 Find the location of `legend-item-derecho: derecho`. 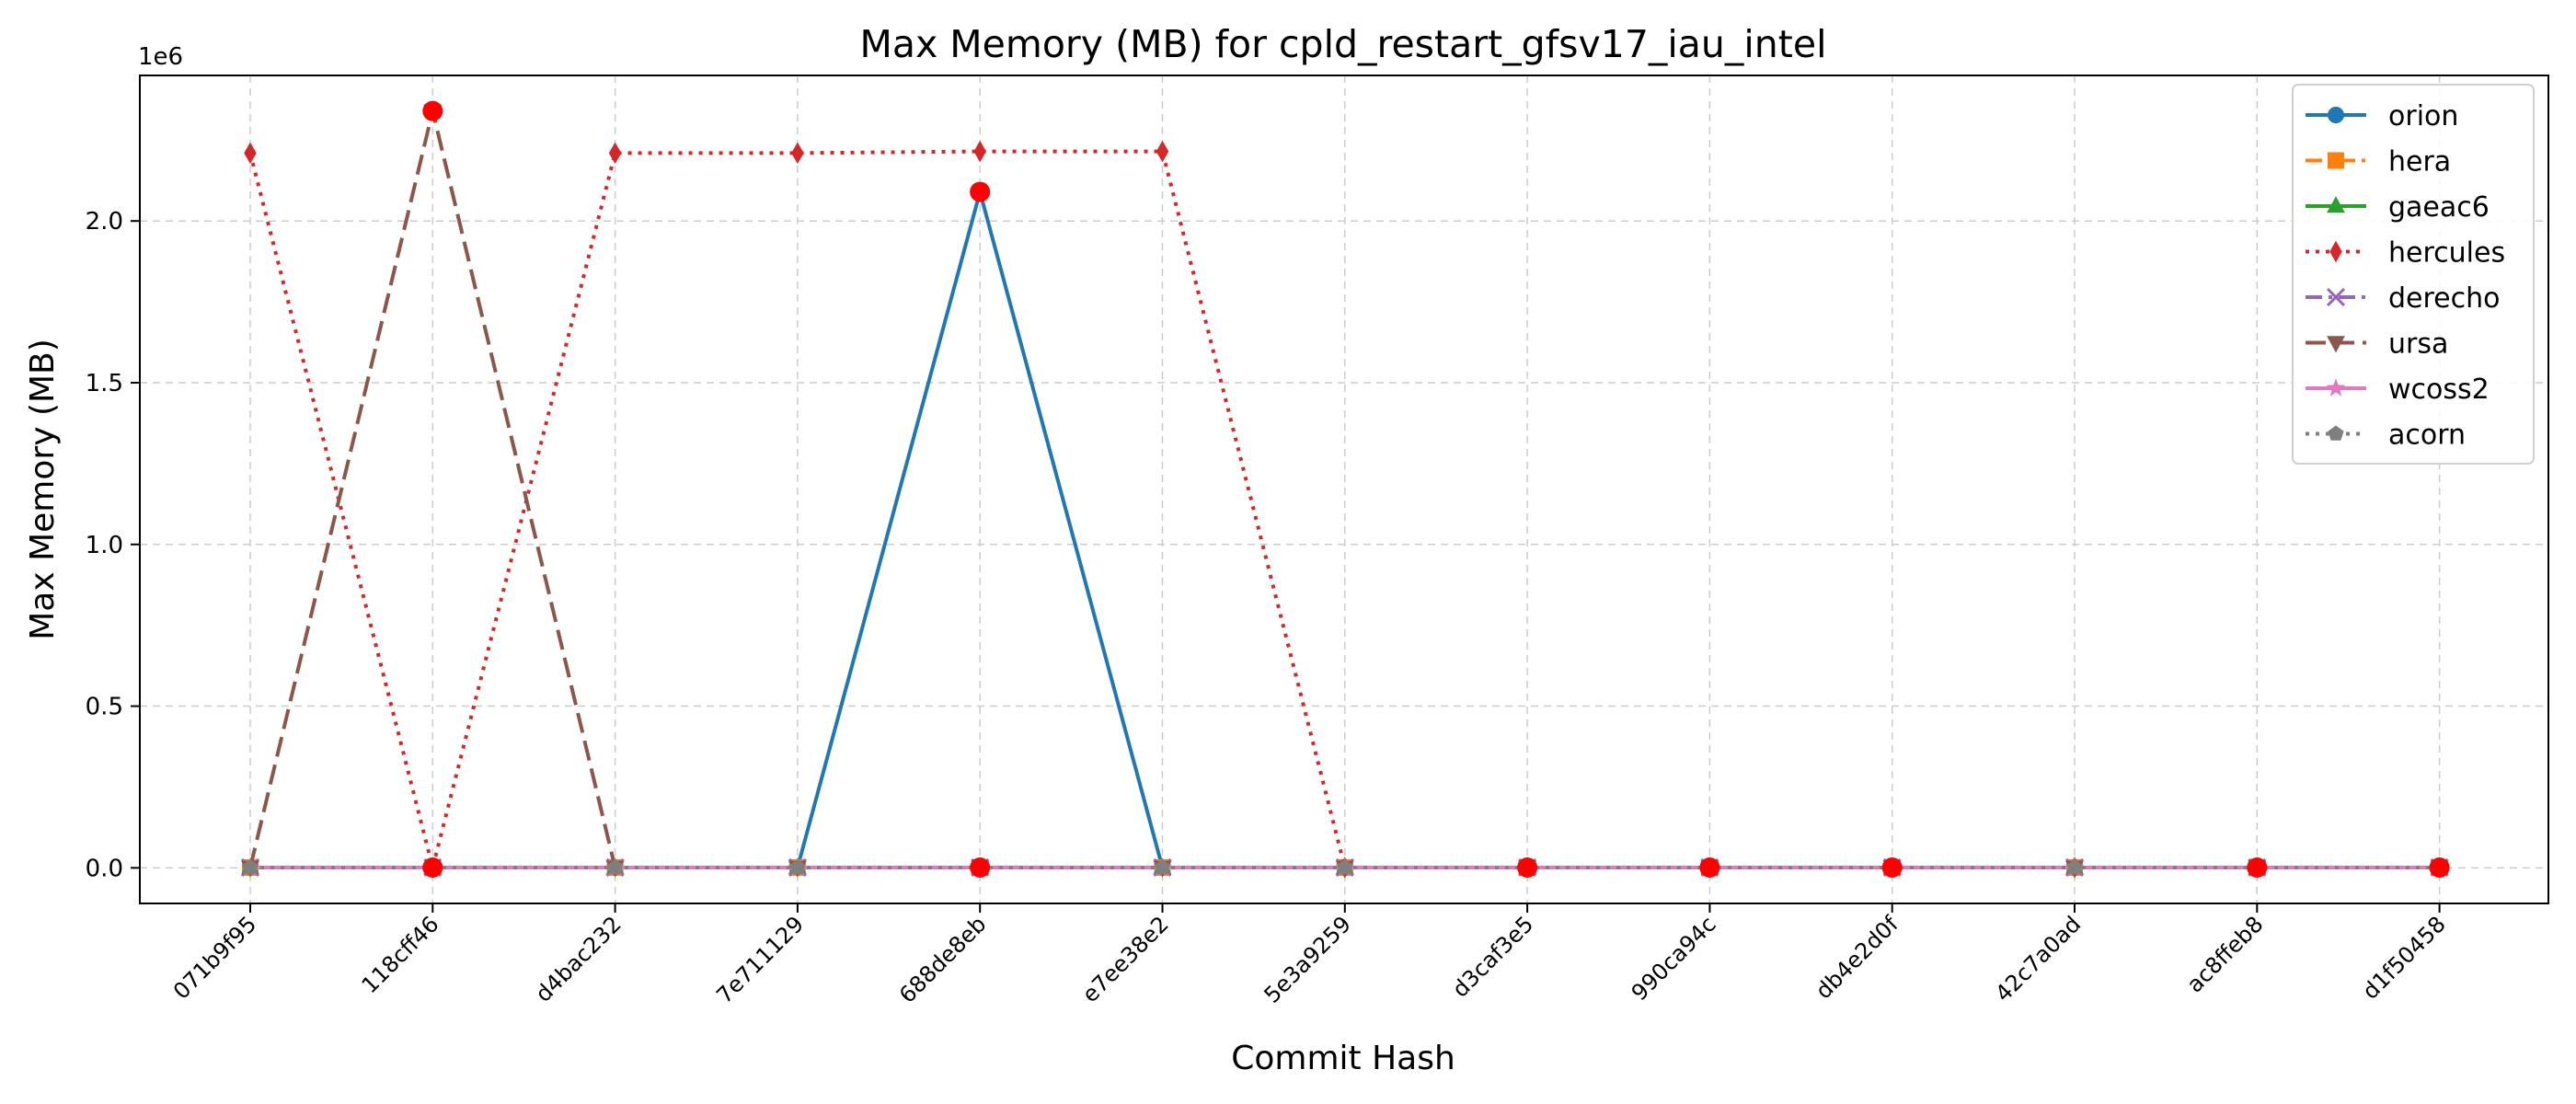

legend-item-derecho: derecho is located at coordinates (2403, 298).